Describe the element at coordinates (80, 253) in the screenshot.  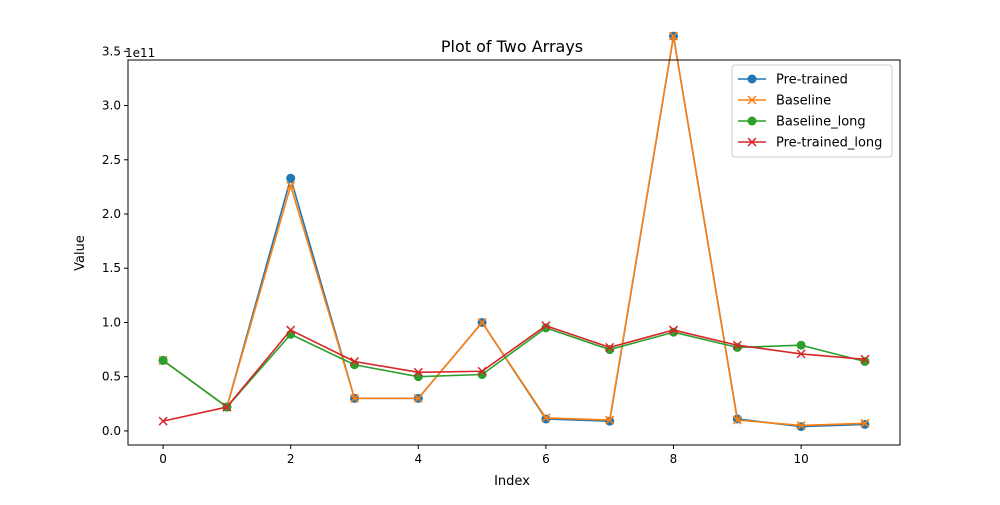
I see `y-axis-label: Value` at that location.